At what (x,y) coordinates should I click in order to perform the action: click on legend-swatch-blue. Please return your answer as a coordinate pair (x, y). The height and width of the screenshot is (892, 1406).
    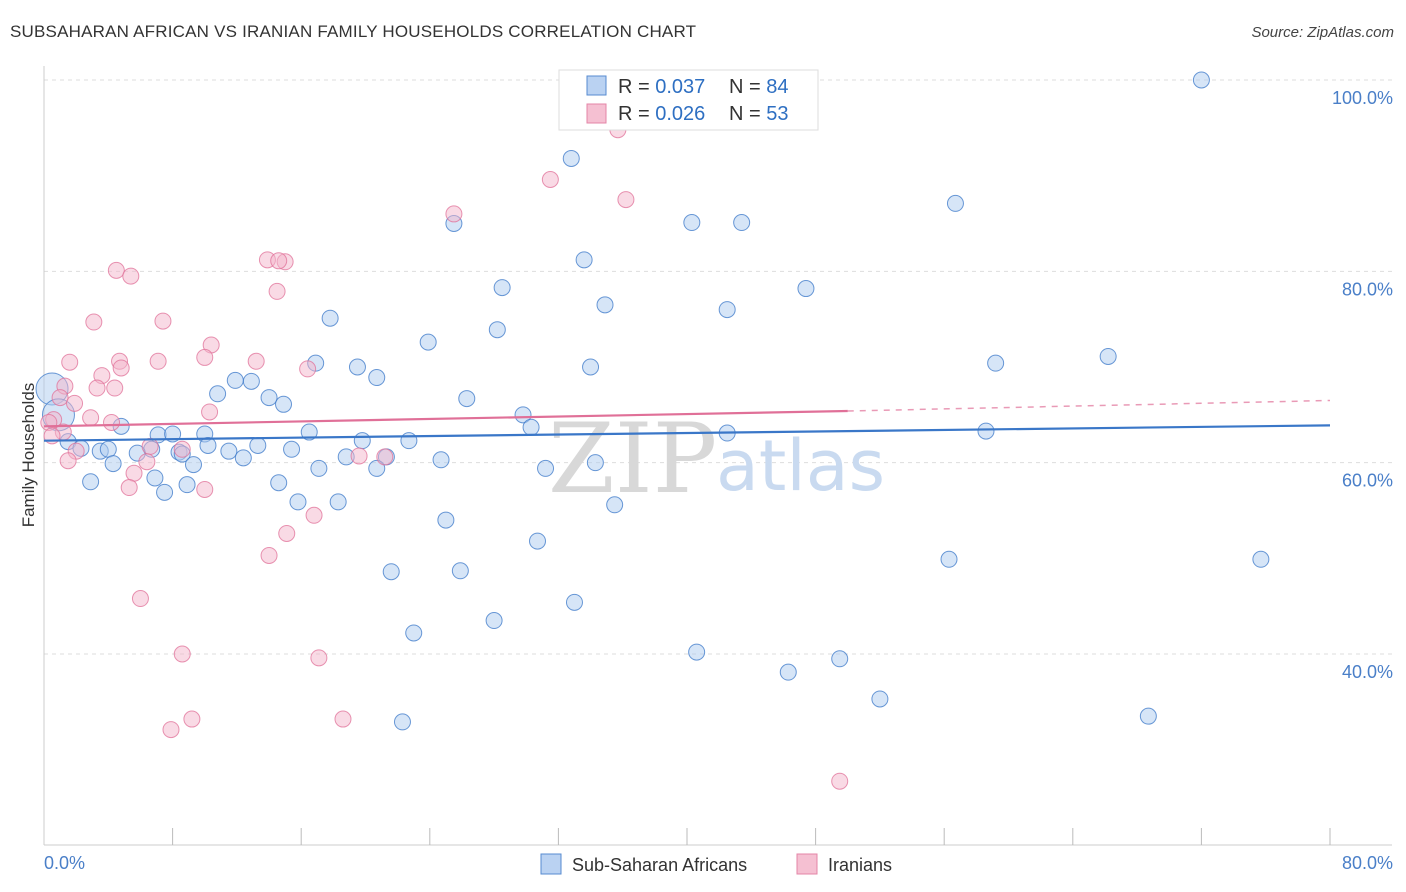
    Looking at the image, I should click on (596, 85).